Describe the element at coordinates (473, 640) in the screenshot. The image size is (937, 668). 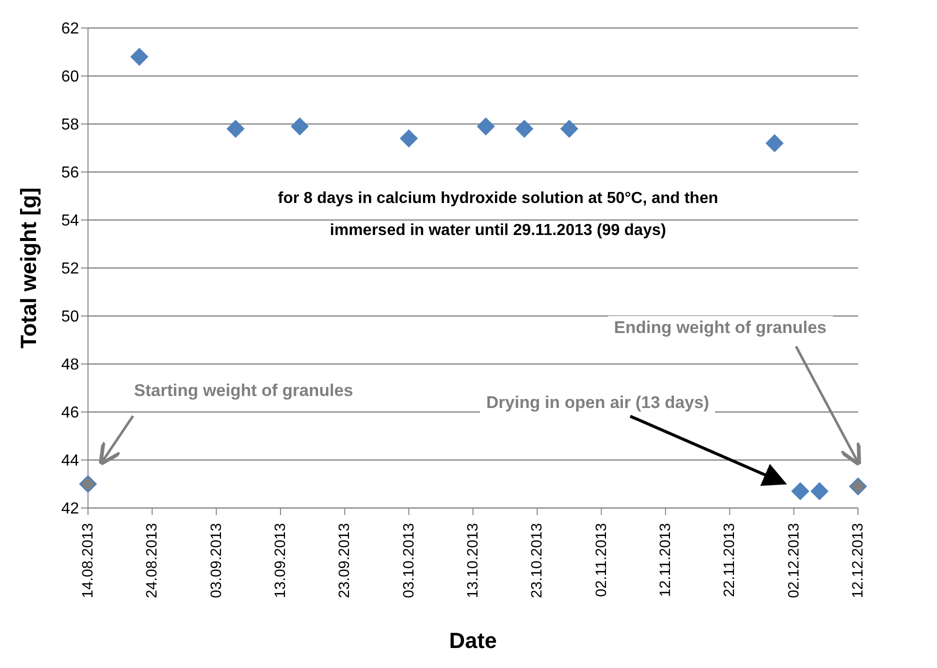
I see `x-axis-title: Date` at that location.